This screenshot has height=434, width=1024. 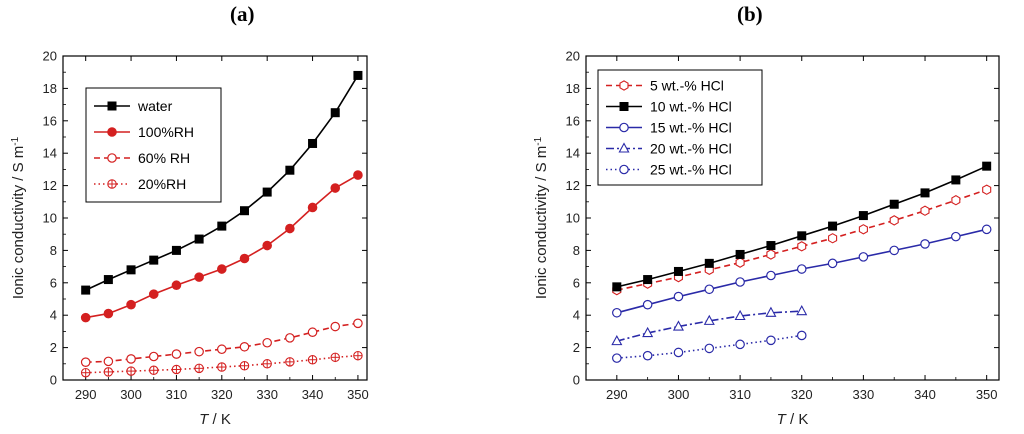 I want to click on series-25-wt-hcl, so click(x=709, y=346).